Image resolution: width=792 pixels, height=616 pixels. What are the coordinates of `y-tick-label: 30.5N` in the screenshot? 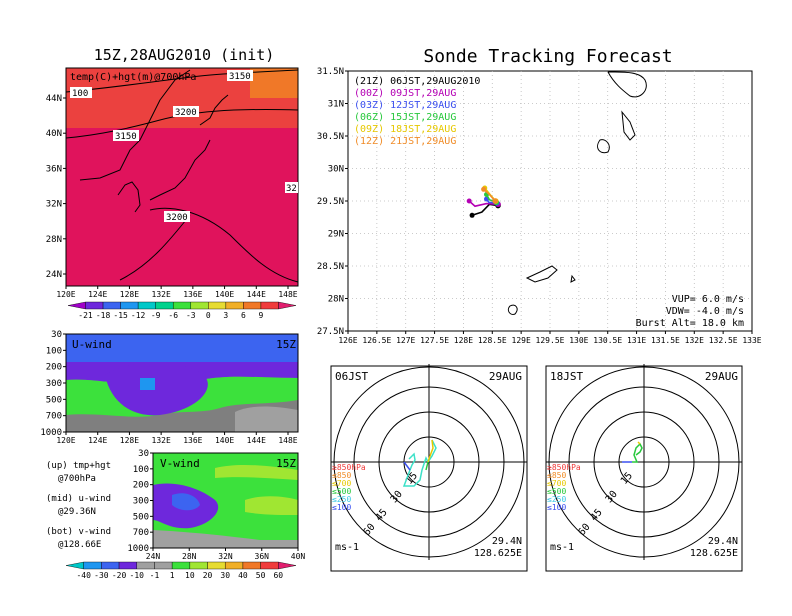 It's located at (330, 137).